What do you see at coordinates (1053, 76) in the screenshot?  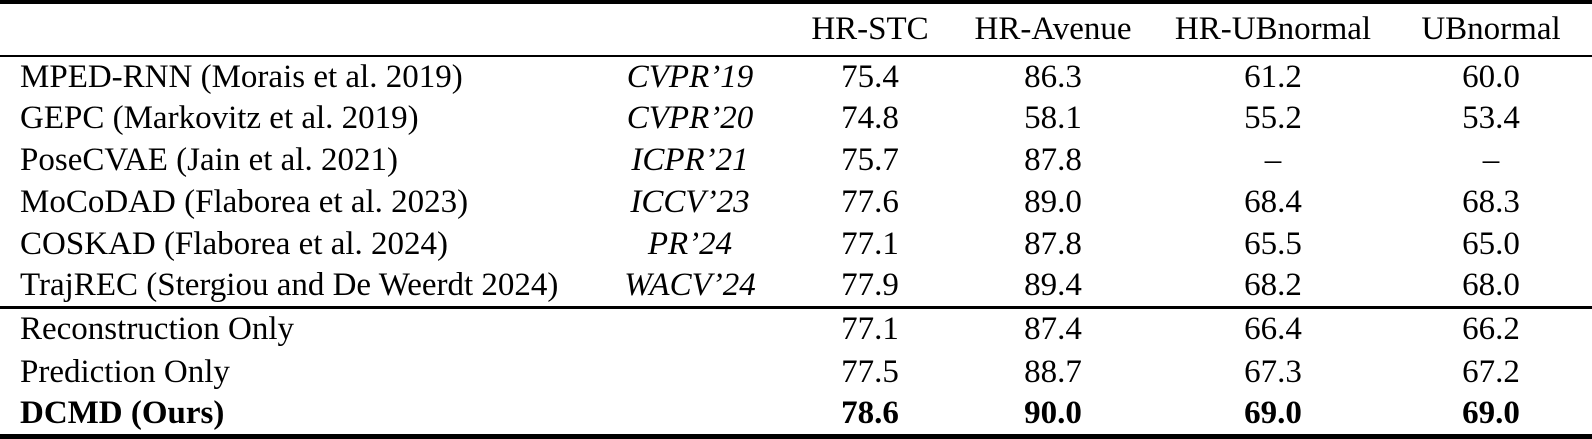 I see `value-cell: 86.3` at bounding box center [1053, 76].